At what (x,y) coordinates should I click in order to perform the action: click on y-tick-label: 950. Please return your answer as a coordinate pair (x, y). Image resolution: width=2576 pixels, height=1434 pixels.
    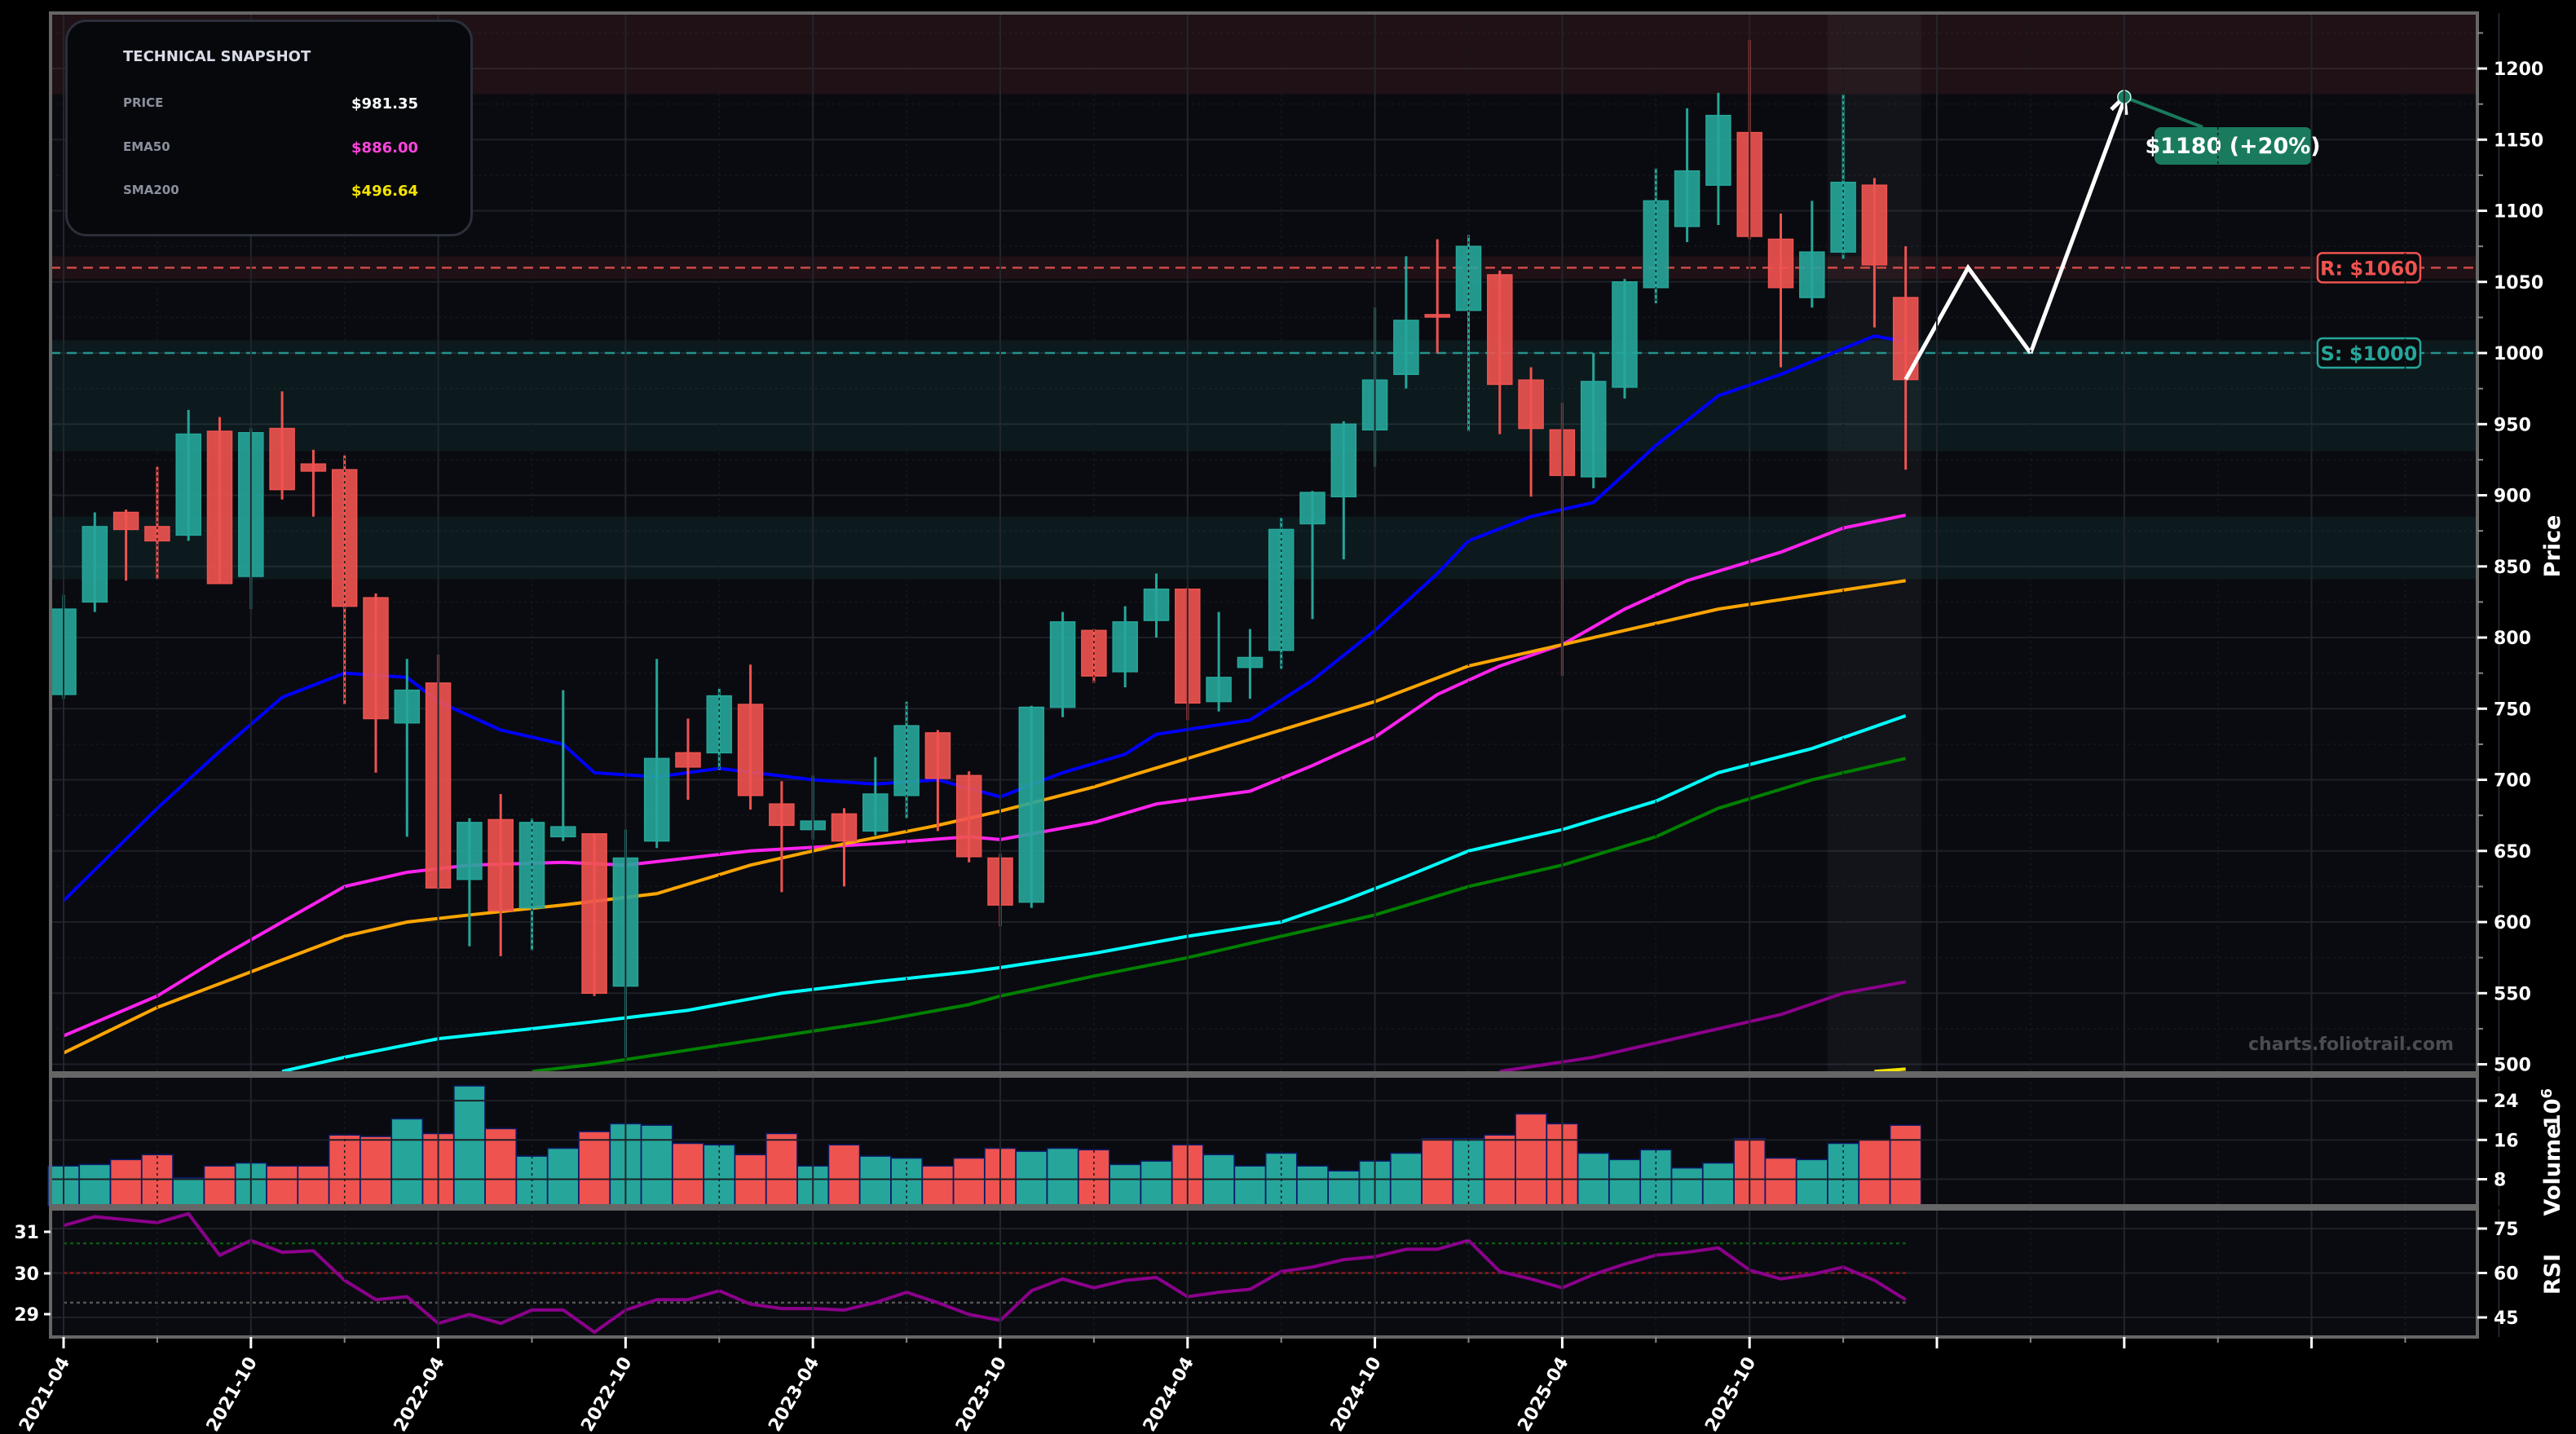
    Looking at the image, I should click on (2512, 425).